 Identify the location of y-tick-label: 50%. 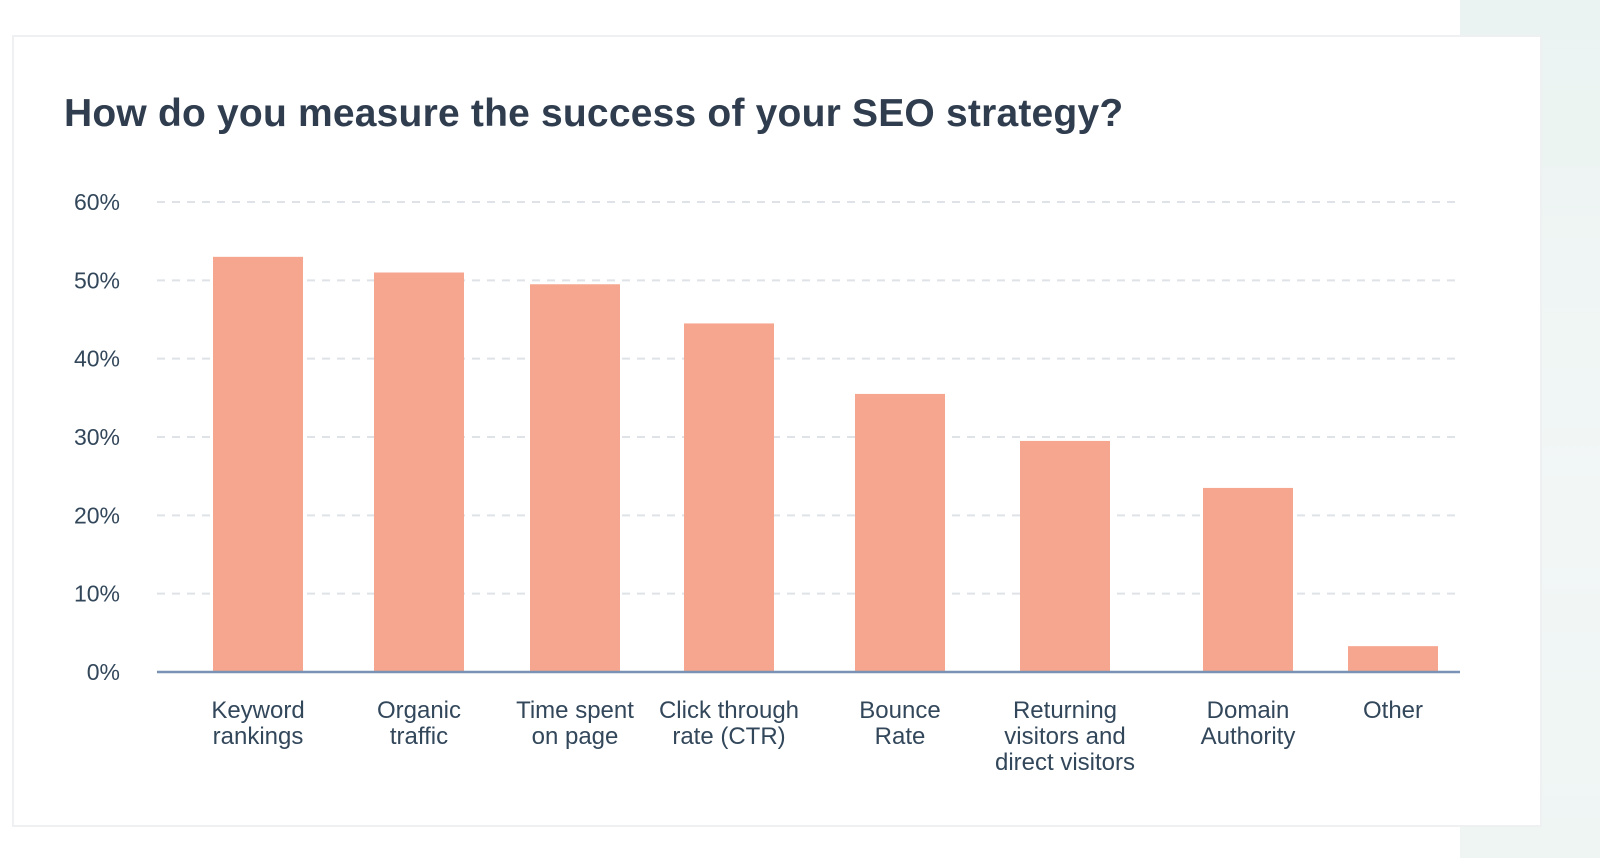
(97, 280).